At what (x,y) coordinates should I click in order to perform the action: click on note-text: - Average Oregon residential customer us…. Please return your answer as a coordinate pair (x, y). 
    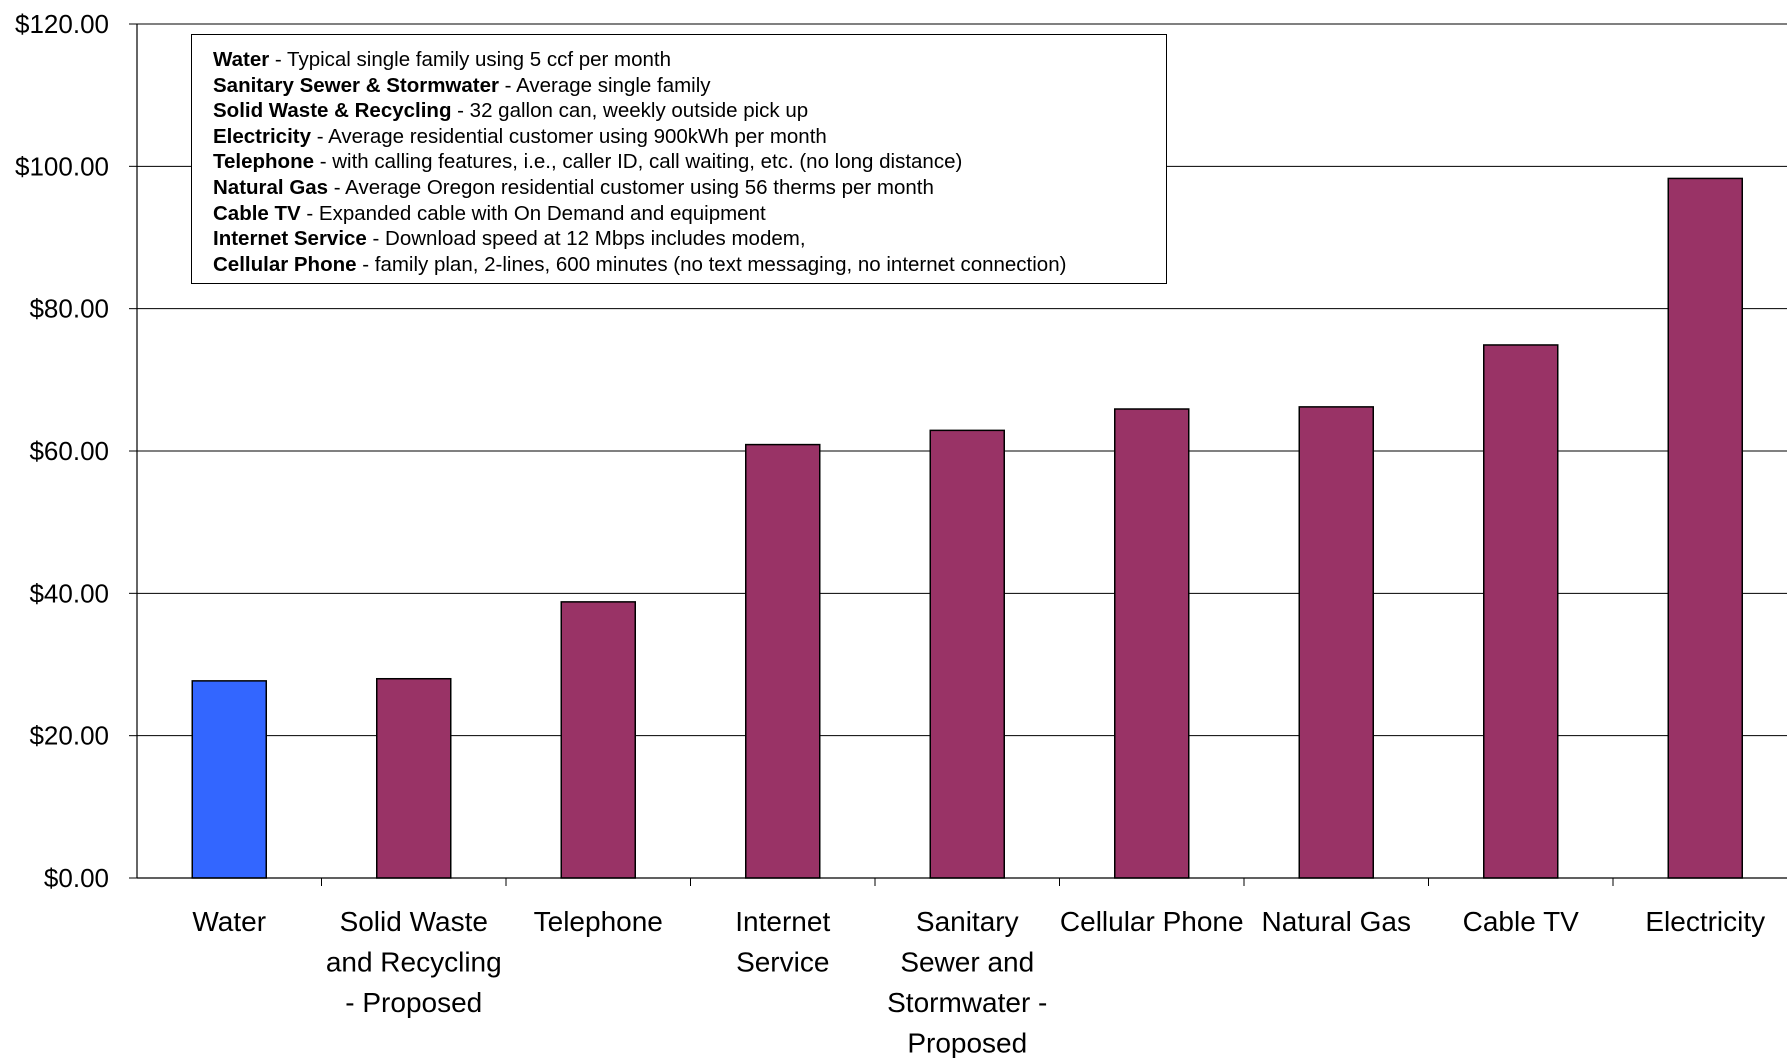
    Looking at the image, I should click on (631, 187).